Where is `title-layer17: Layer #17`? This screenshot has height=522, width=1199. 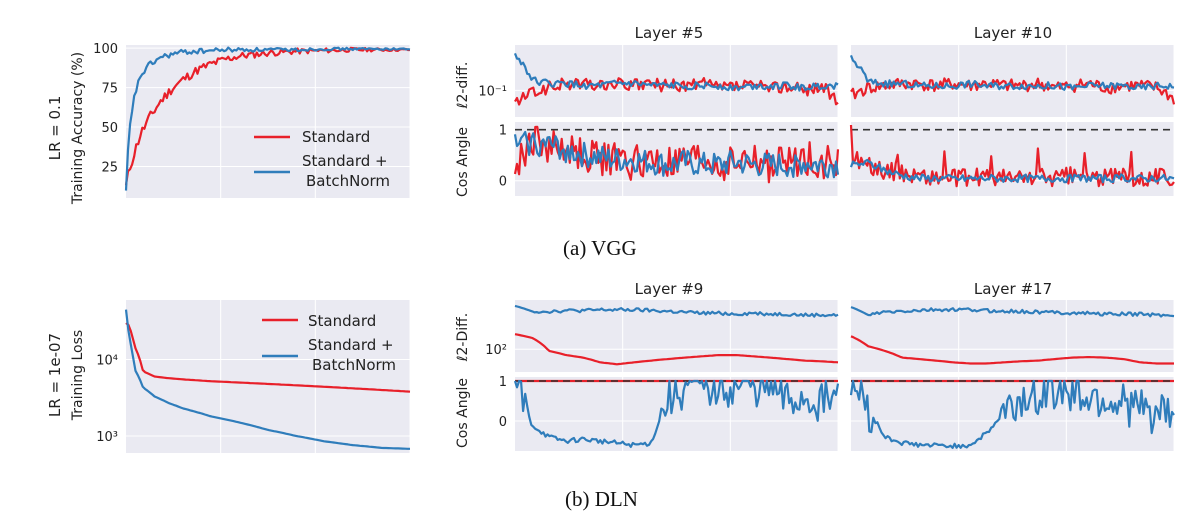 title-layer17: Layer #17 is located at coordinates (1013, 289).